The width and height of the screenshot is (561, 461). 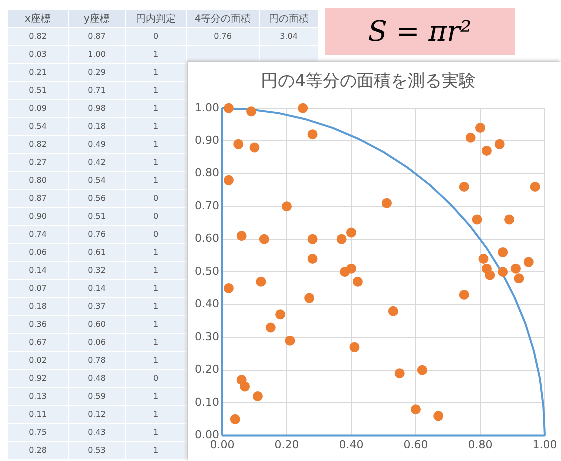 What do you see at coordinates (97, 270) in the screenshot?
I see `text: 0.32` at bounding box center [97, 270].